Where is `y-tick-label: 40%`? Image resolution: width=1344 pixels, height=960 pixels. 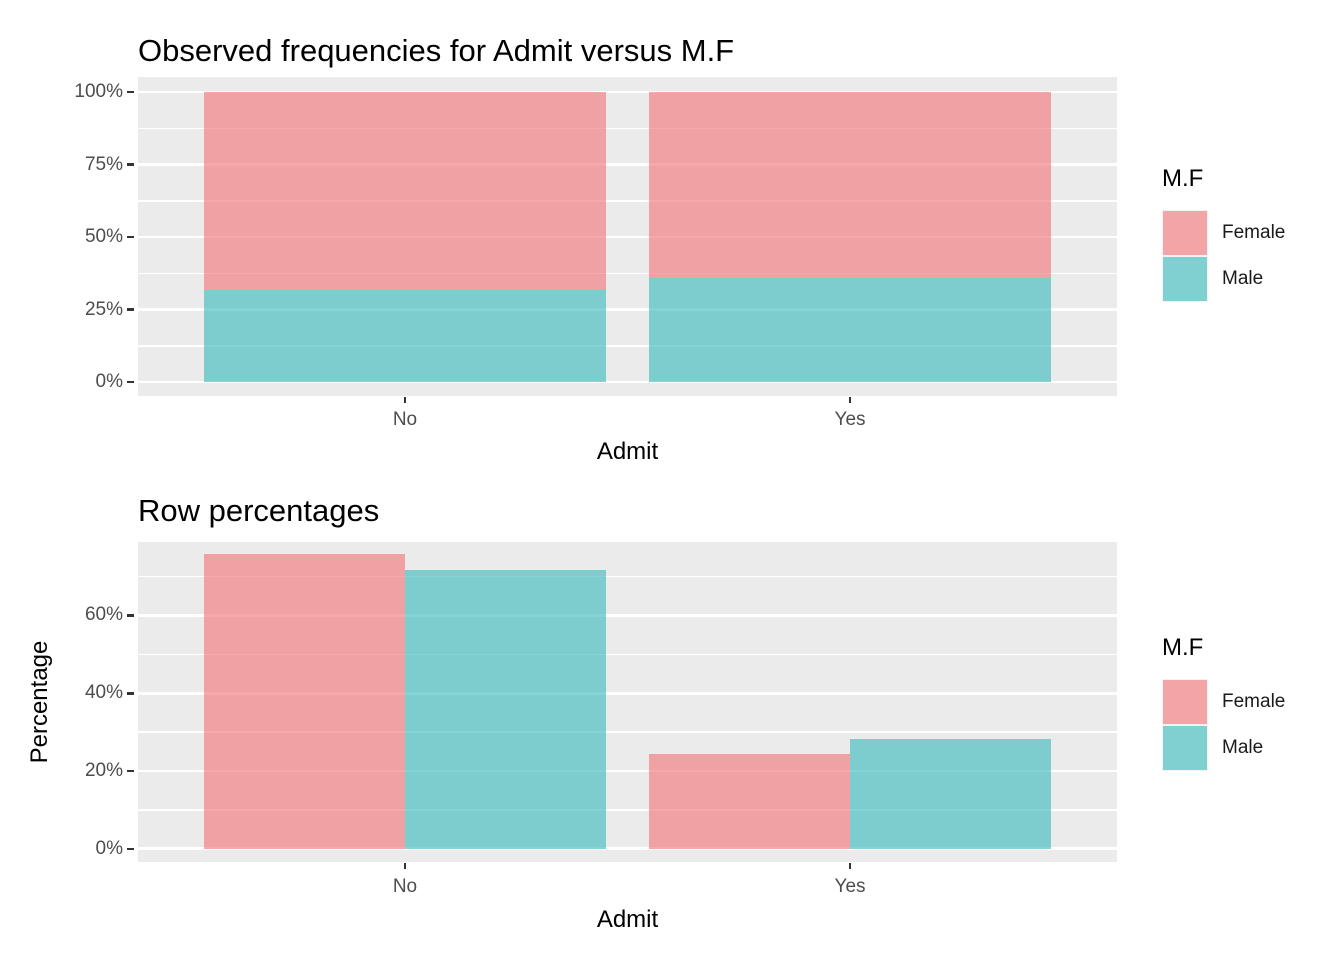
y-tick-label: 40% is located at coordinates (103, 693).